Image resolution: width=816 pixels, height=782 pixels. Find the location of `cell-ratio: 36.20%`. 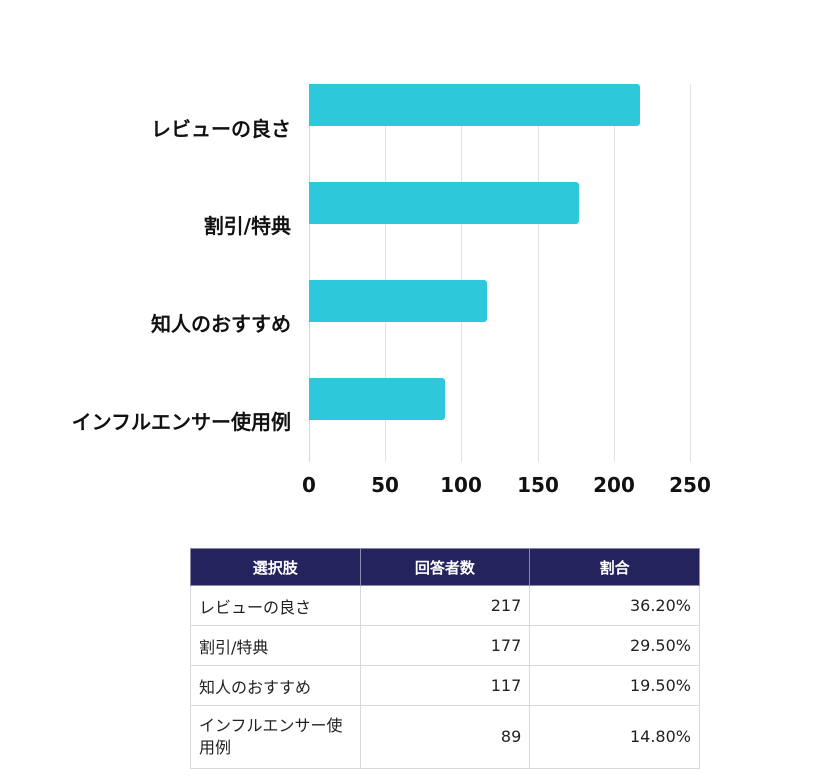

cell-ratio: 36.20% is located at coordinates (614, 605).